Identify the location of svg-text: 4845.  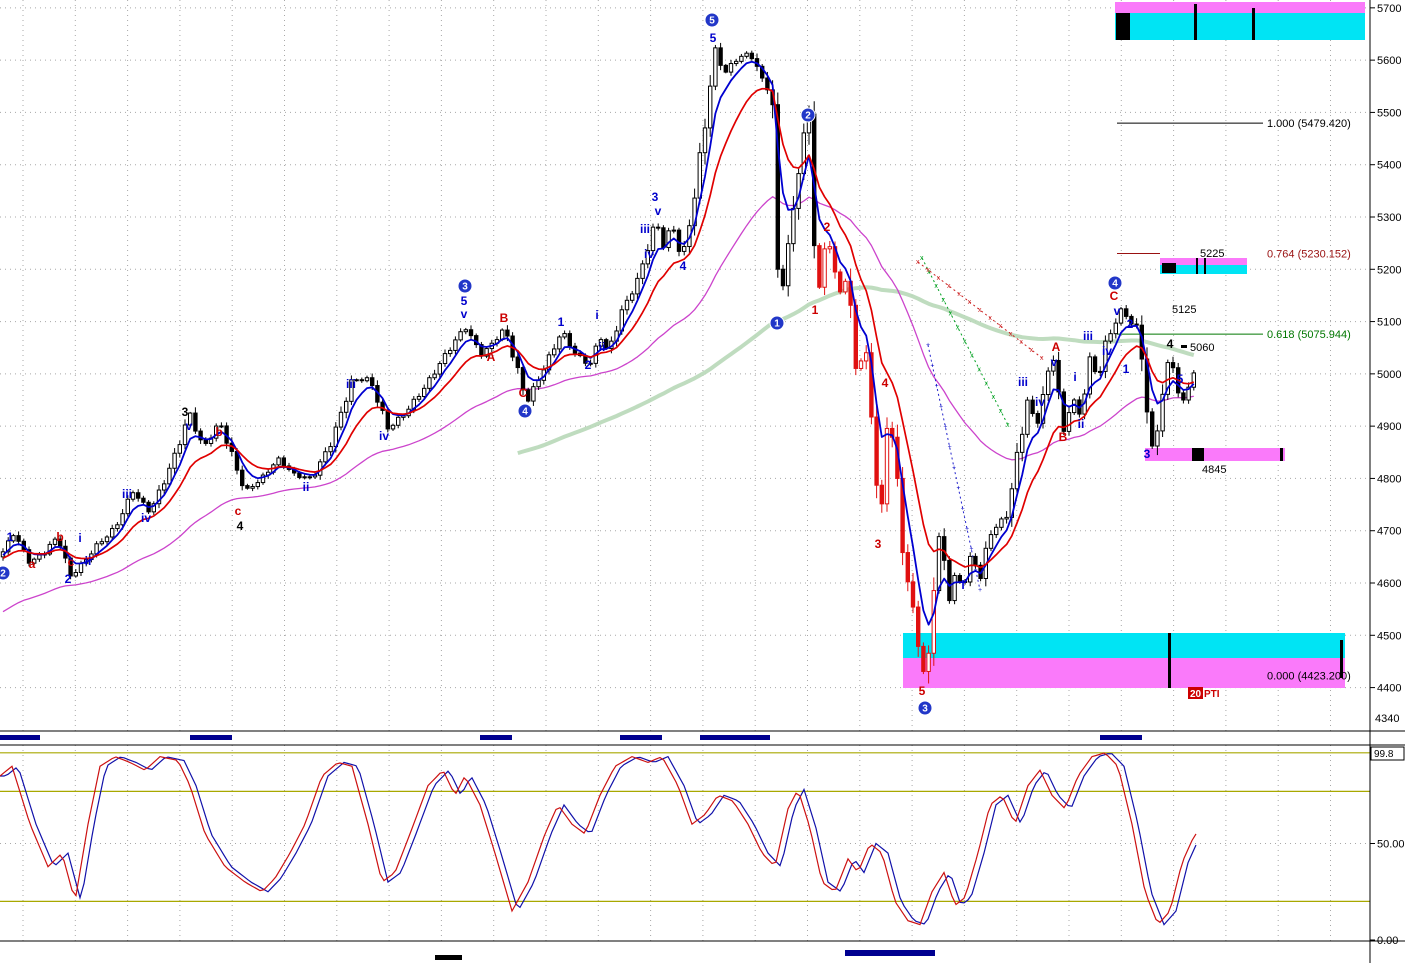
(1214, 470).